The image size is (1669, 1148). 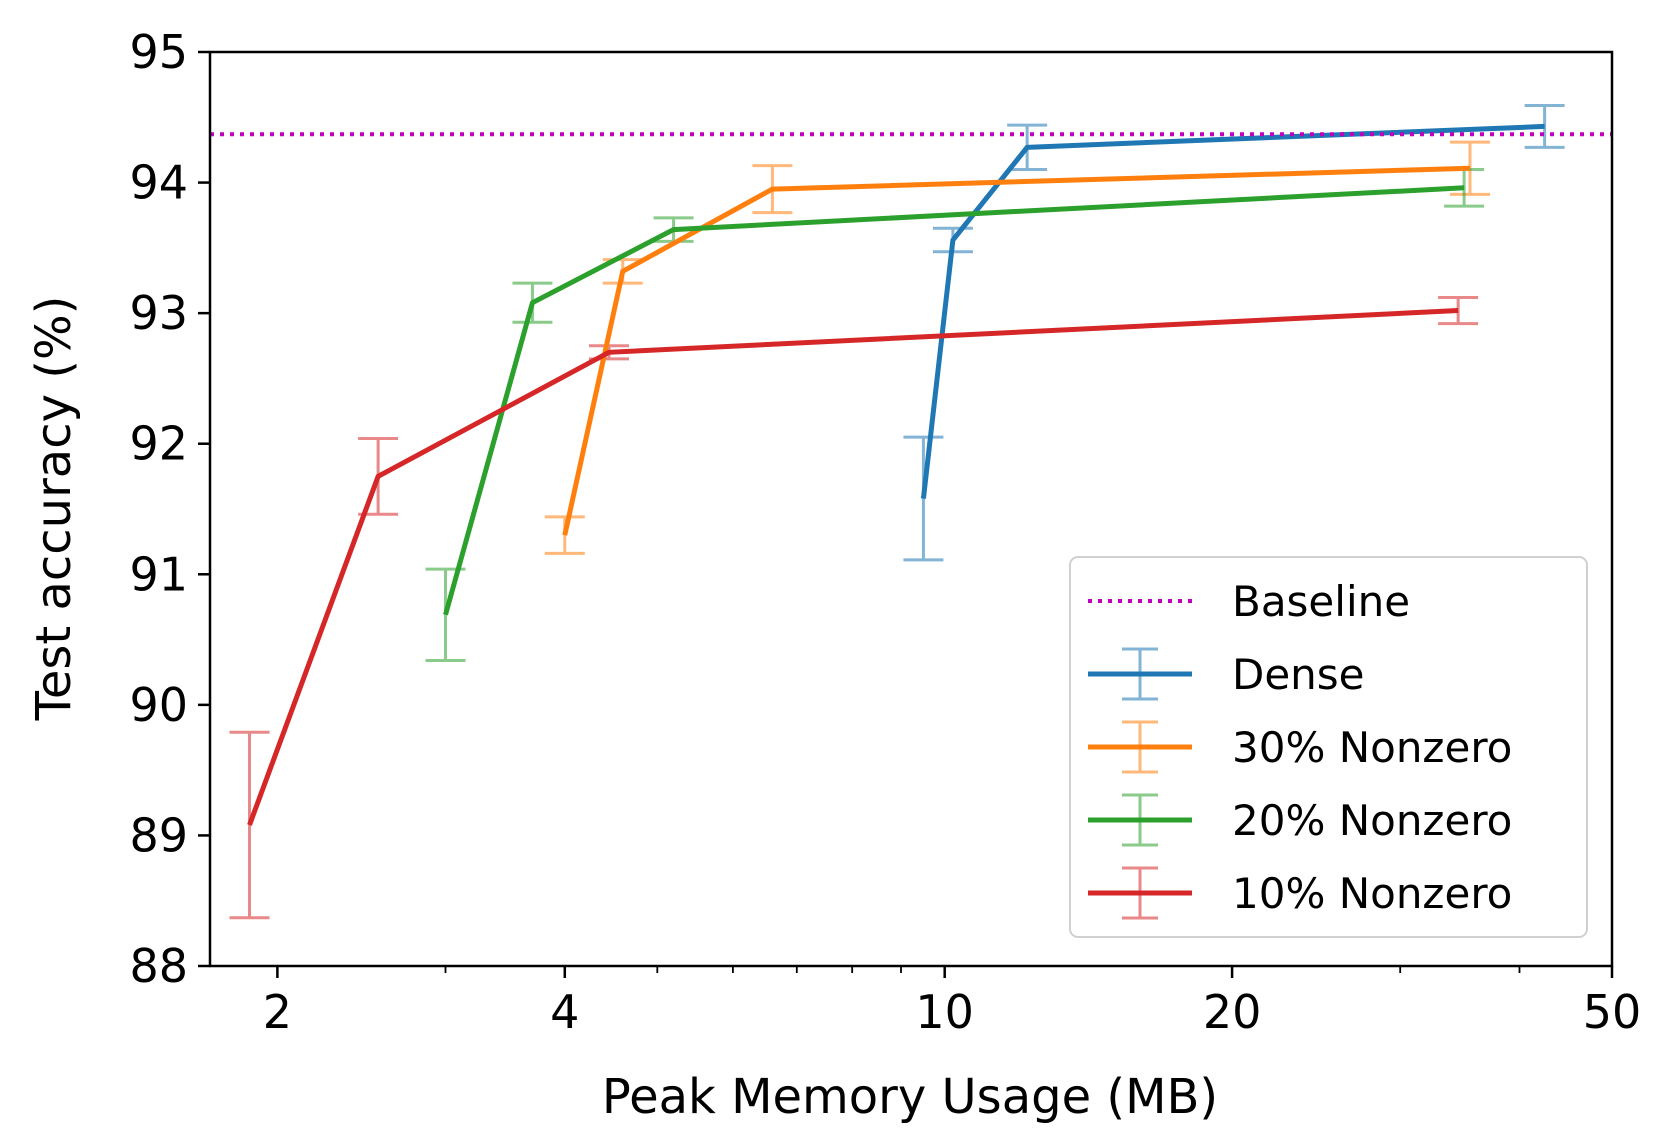 I want to click on y-tick-label: 93, so click(x=158, y=313).